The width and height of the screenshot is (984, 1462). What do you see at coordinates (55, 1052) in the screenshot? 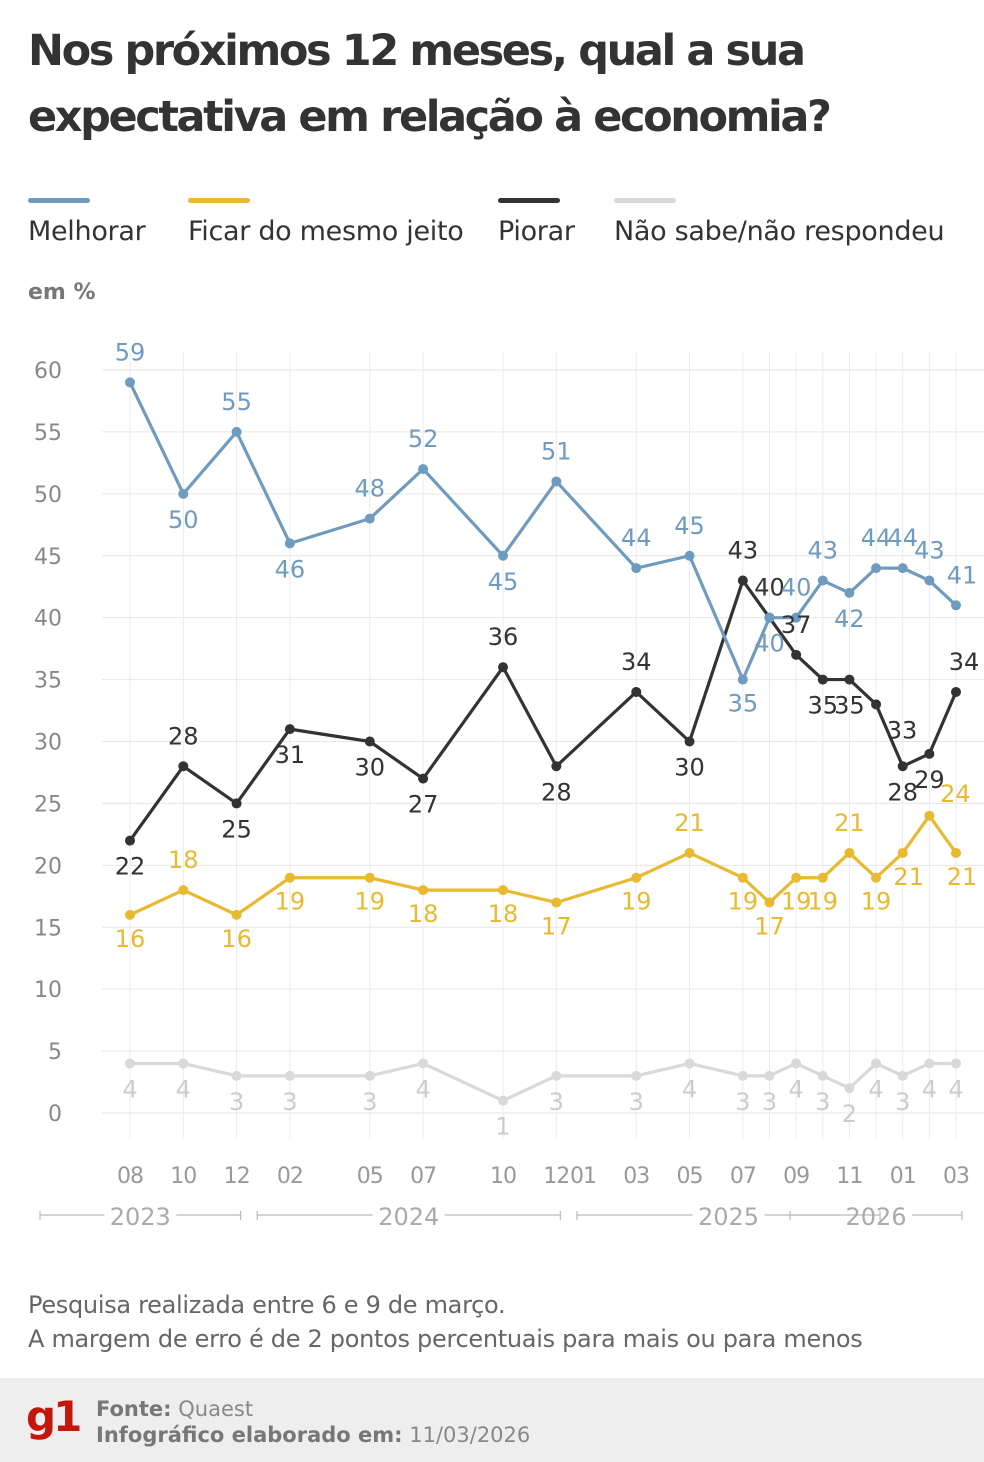
I see `y-tick-label: 5` at bounding box center [55, 1052].